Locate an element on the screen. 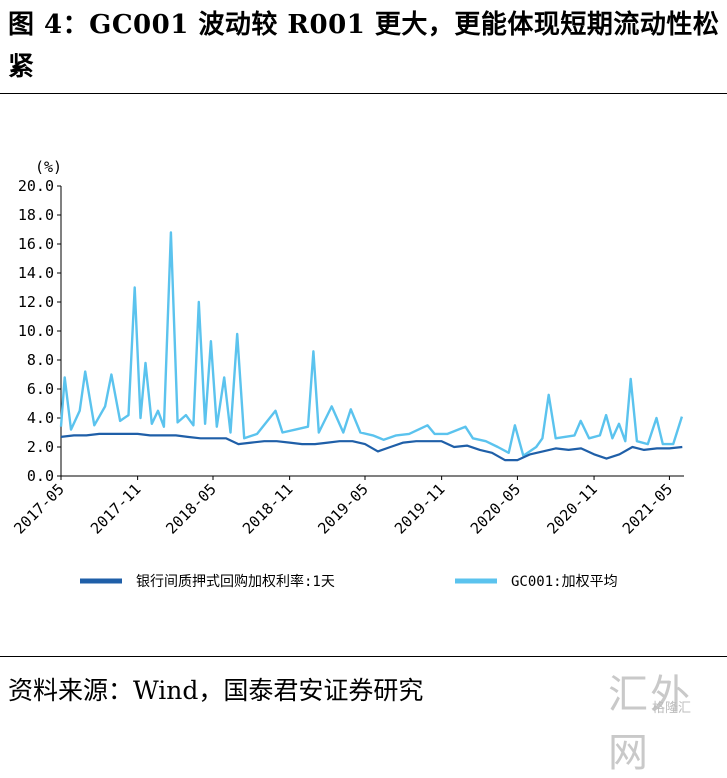  series-line-r001 is located at coordinates (371, 447).